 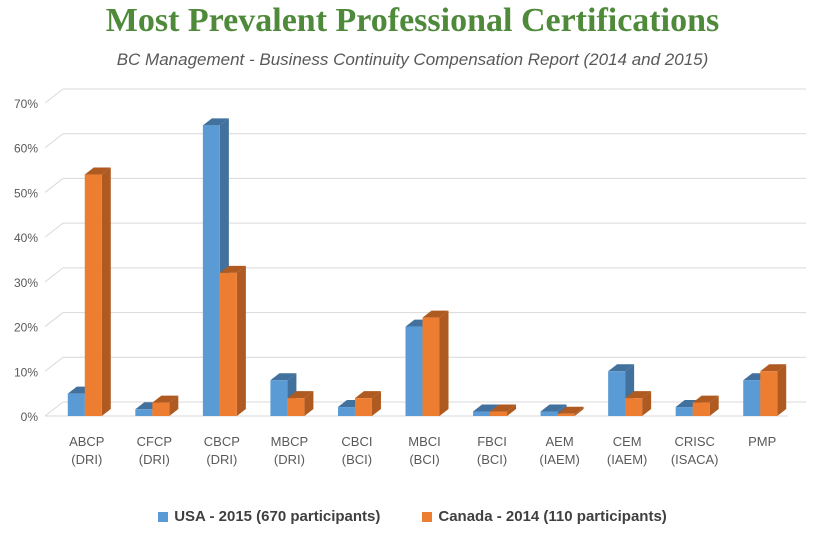 I want to click on y-tick-label: 40%, so click(x=26, y=238).